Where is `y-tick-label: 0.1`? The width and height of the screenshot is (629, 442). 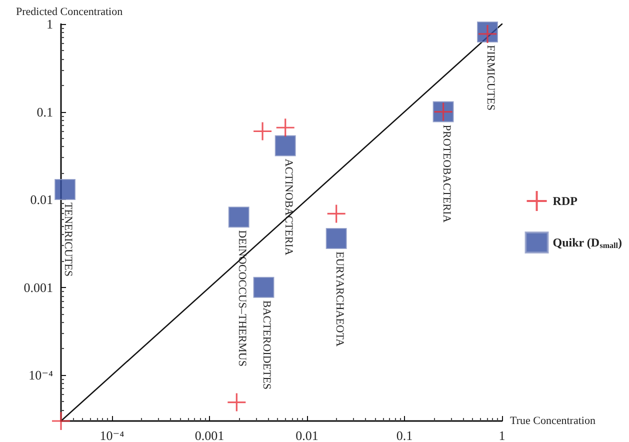
y-tick-label: 0.1 is located at coordinates (44, 112).